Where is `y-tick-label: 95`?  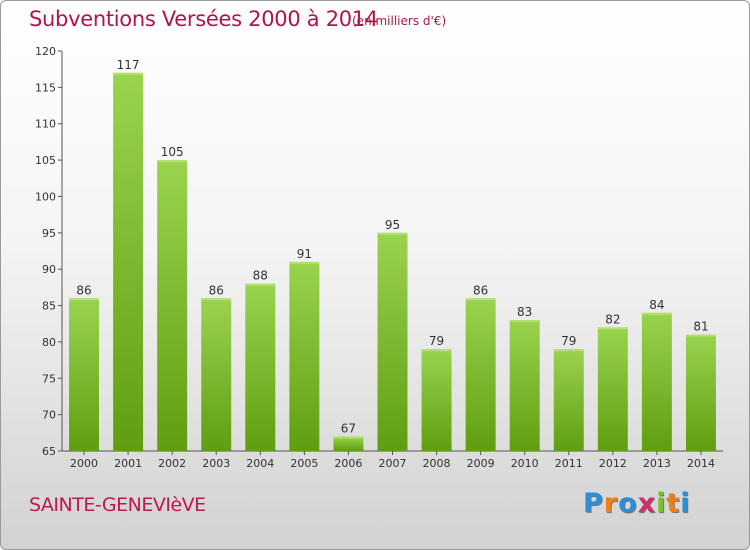
y-tick-label: 95 is located at coordinates (49, 233).